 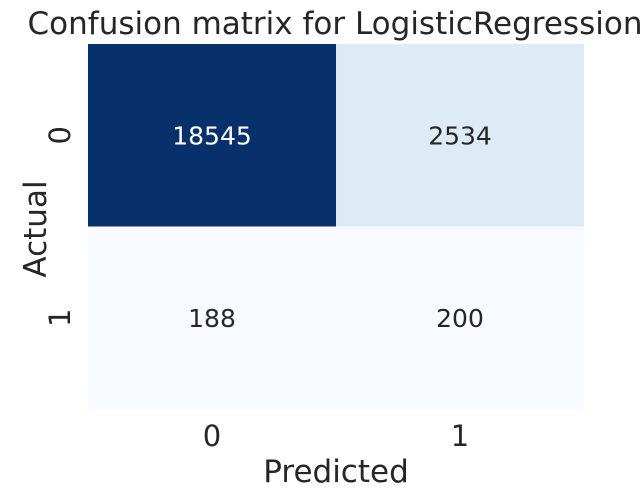 I want to click on y-tick-label-0: 0, so click(x=60, y=135).